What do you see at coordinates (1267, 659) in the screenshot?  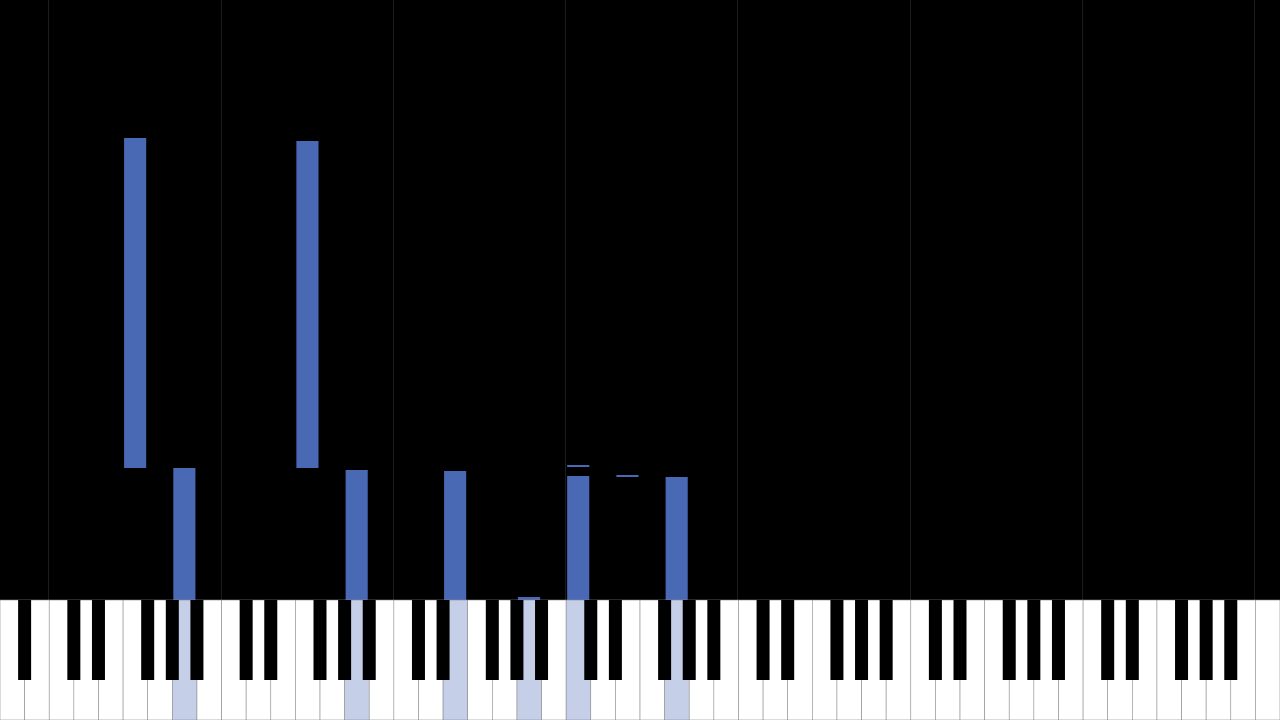 I see `white-key` at bounding box center [1267, 659].